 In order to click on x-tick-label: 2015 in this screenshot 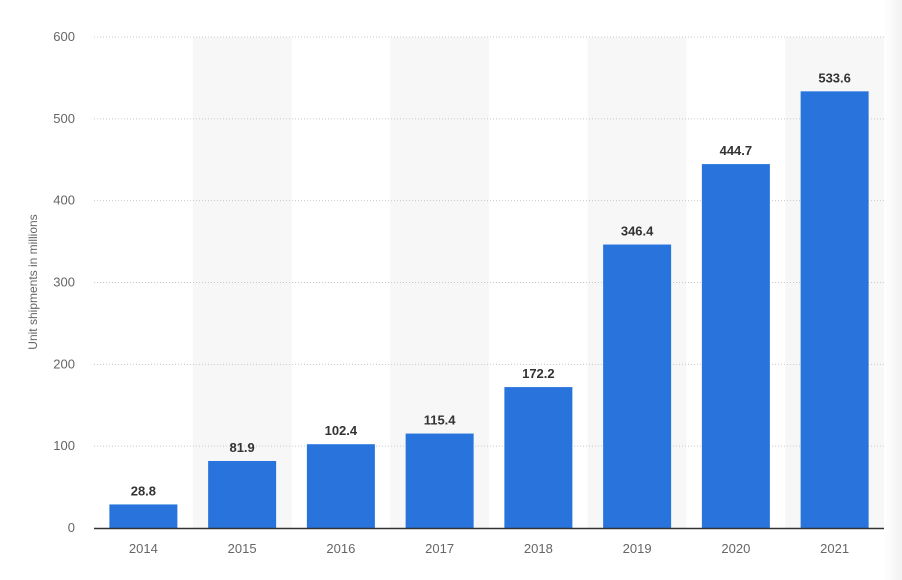, I will do `click(242, 548)`.